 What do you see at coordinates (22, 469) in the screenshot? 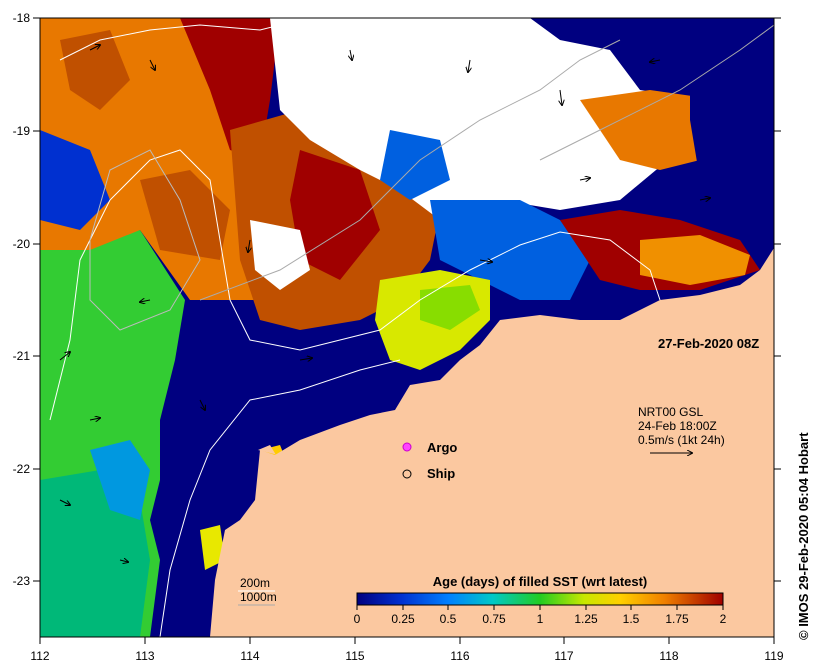
I see `lat-label: -22` at bounding box center [22, 469].